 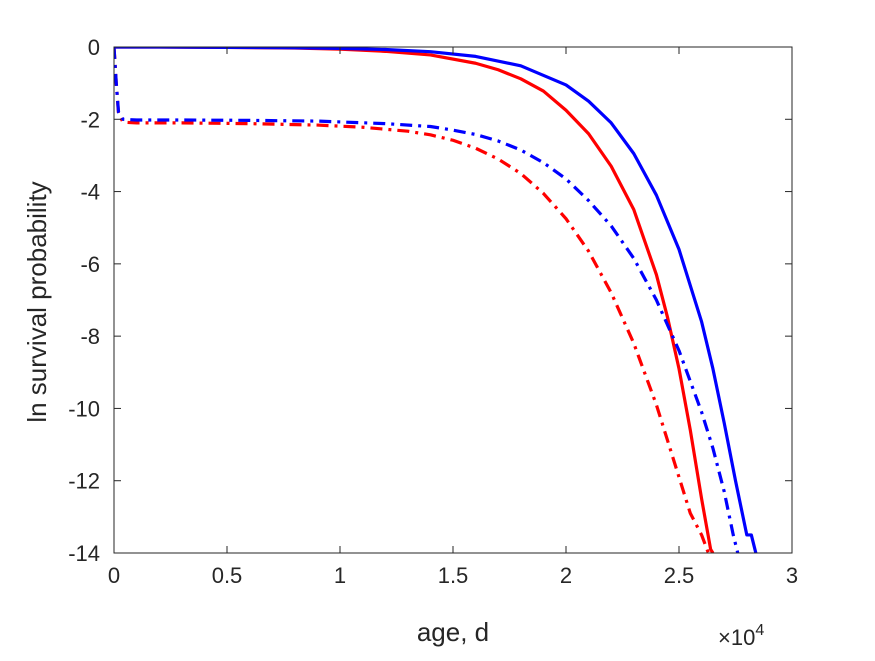 What do you see at coordinates (453, 632) in the screenshot?
I see `x-axis-label: age, d` at bounding box center [453, 632].